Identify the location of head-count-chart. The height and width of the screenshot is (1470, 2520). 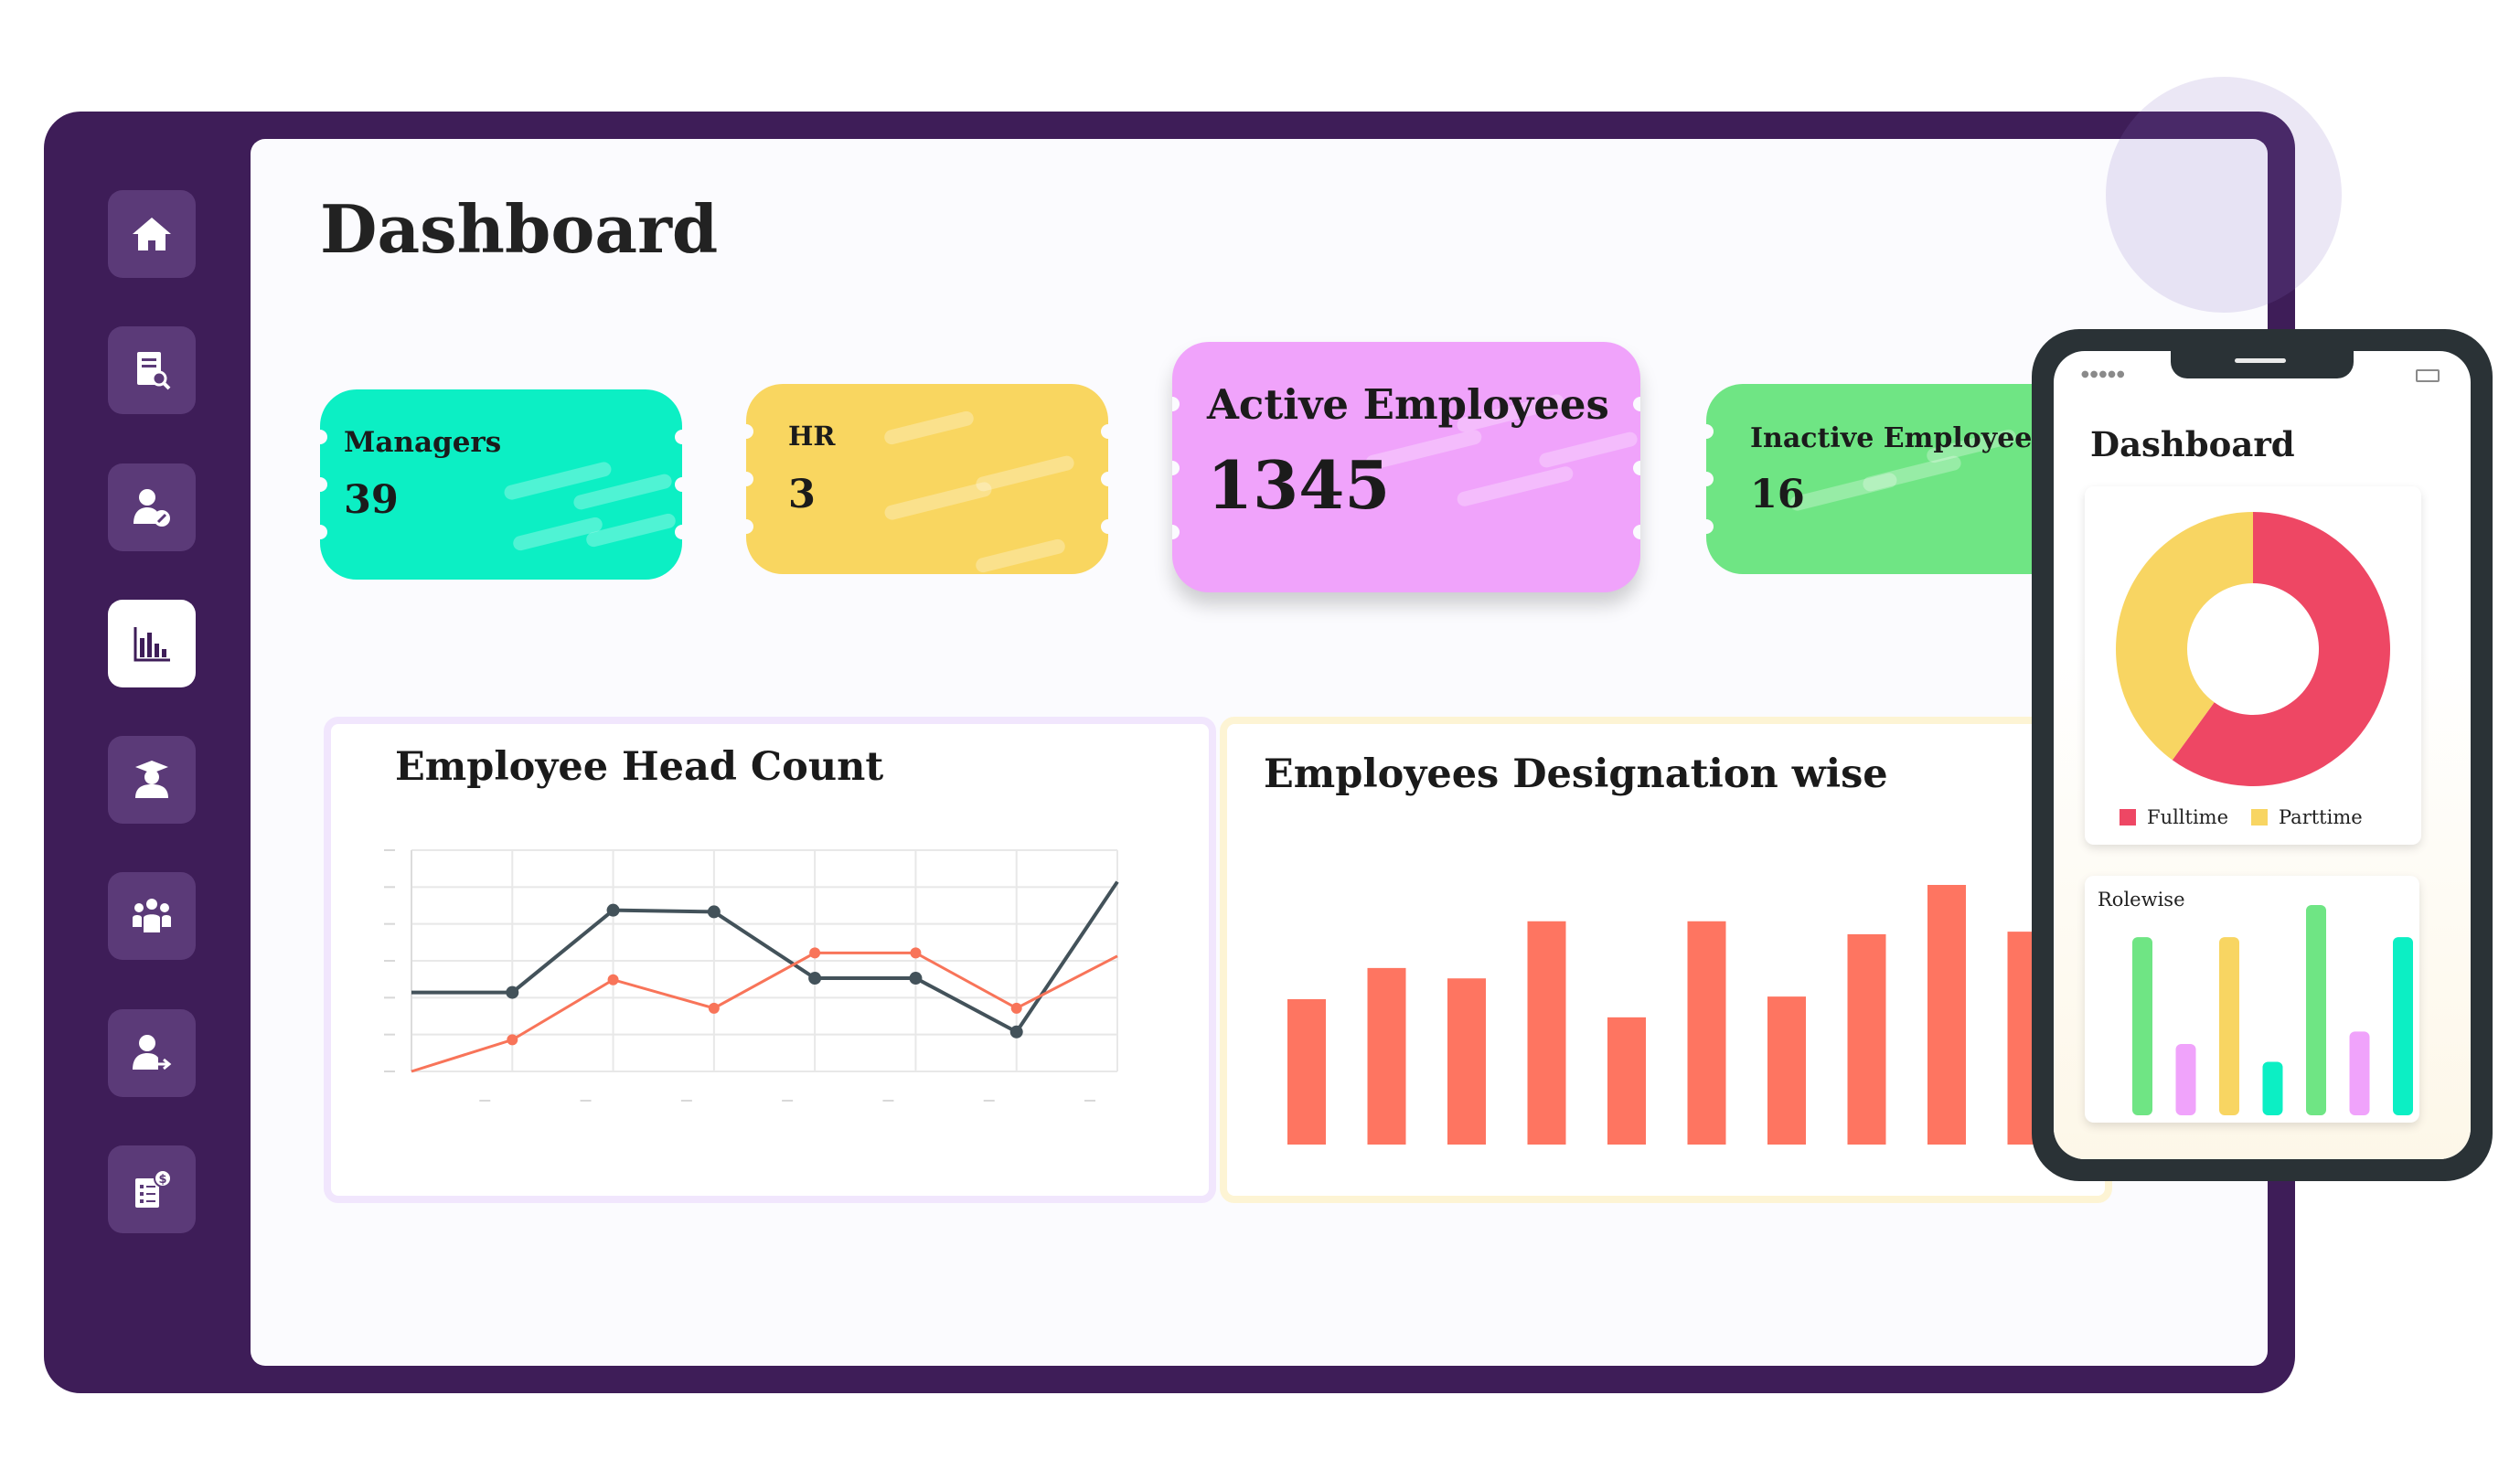
(751, 976).